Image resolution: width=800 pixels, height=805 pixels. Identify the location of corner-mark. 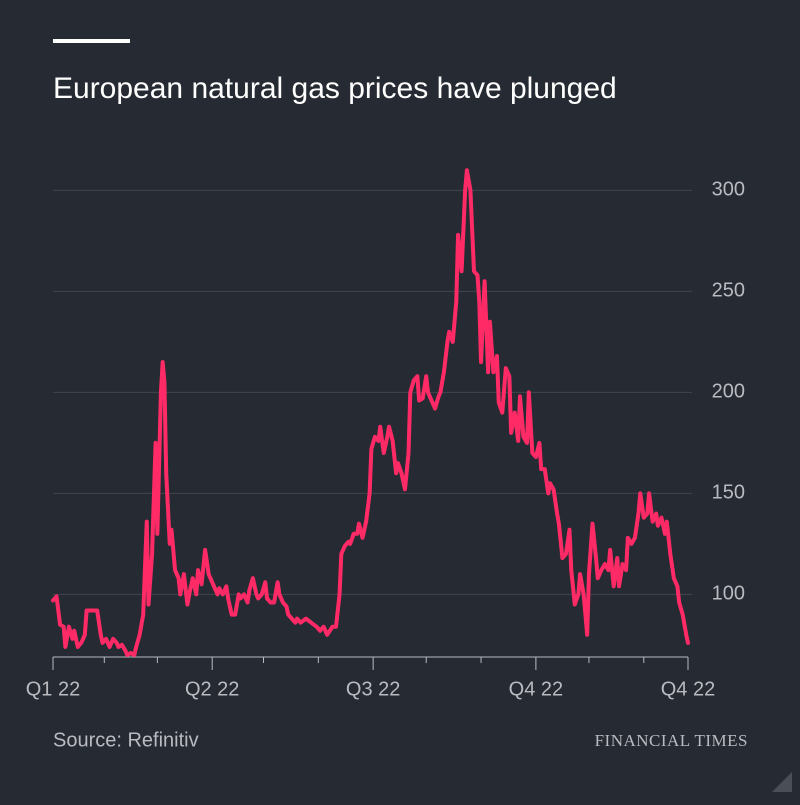
(782, 782).